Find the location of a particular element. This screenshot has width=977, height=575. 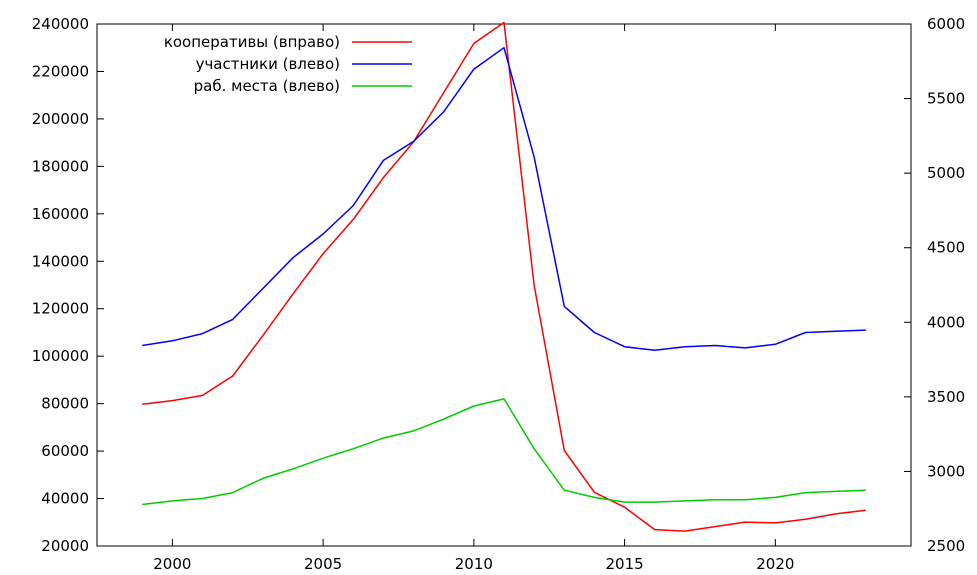

left-y-tick-label: 60000 is located at coordinates (65, 451).